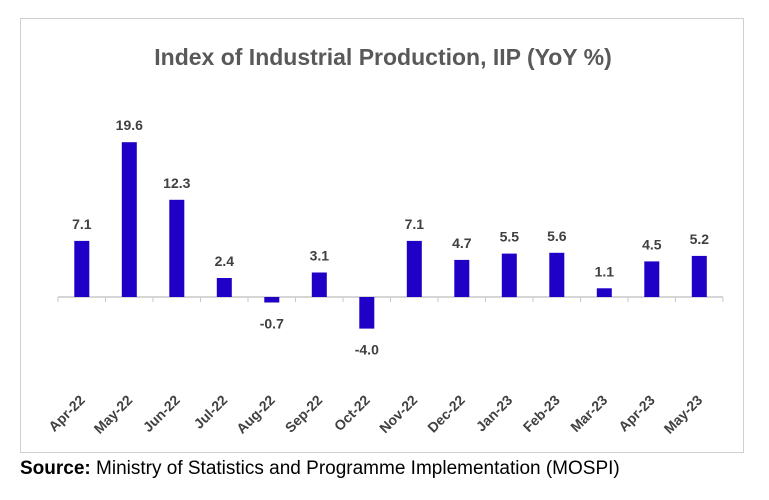 This screenshot has height=500, width=769. Describe the element at coordinates (176, 183) in the screenshot. I see `data-label: 12.3` at that location.